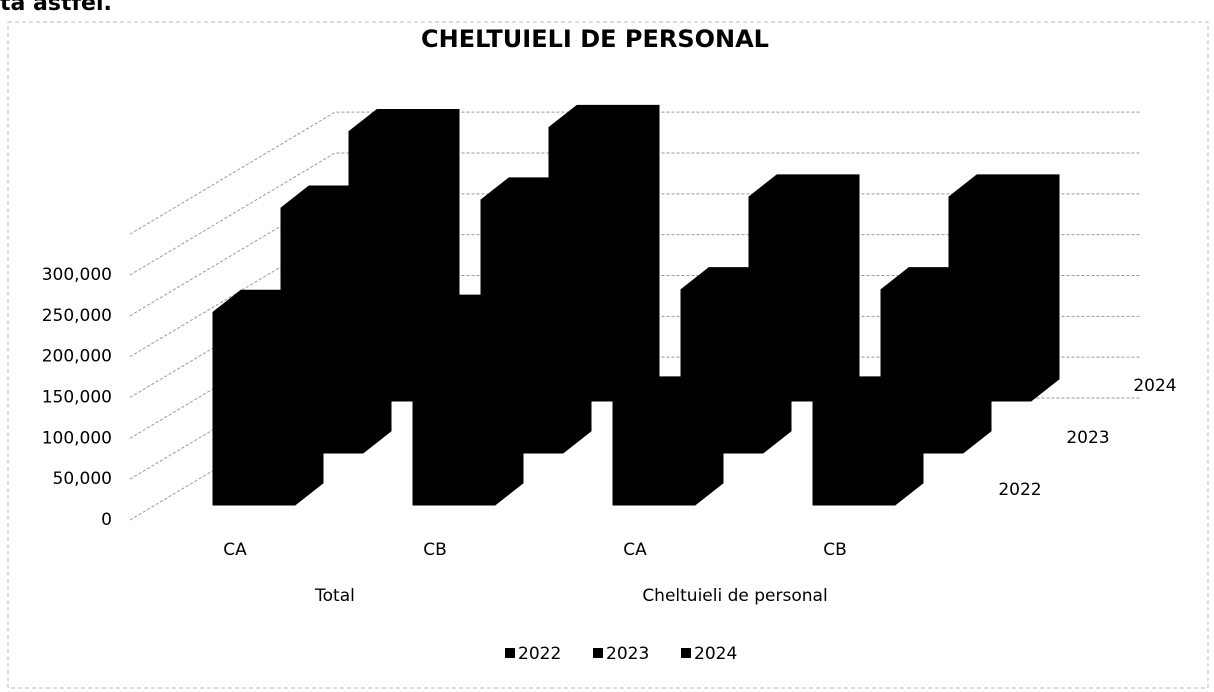 The width and height of the screenshot is (1214, 692). I want to click on y-tick-label: 200,000, so click(77, 357).